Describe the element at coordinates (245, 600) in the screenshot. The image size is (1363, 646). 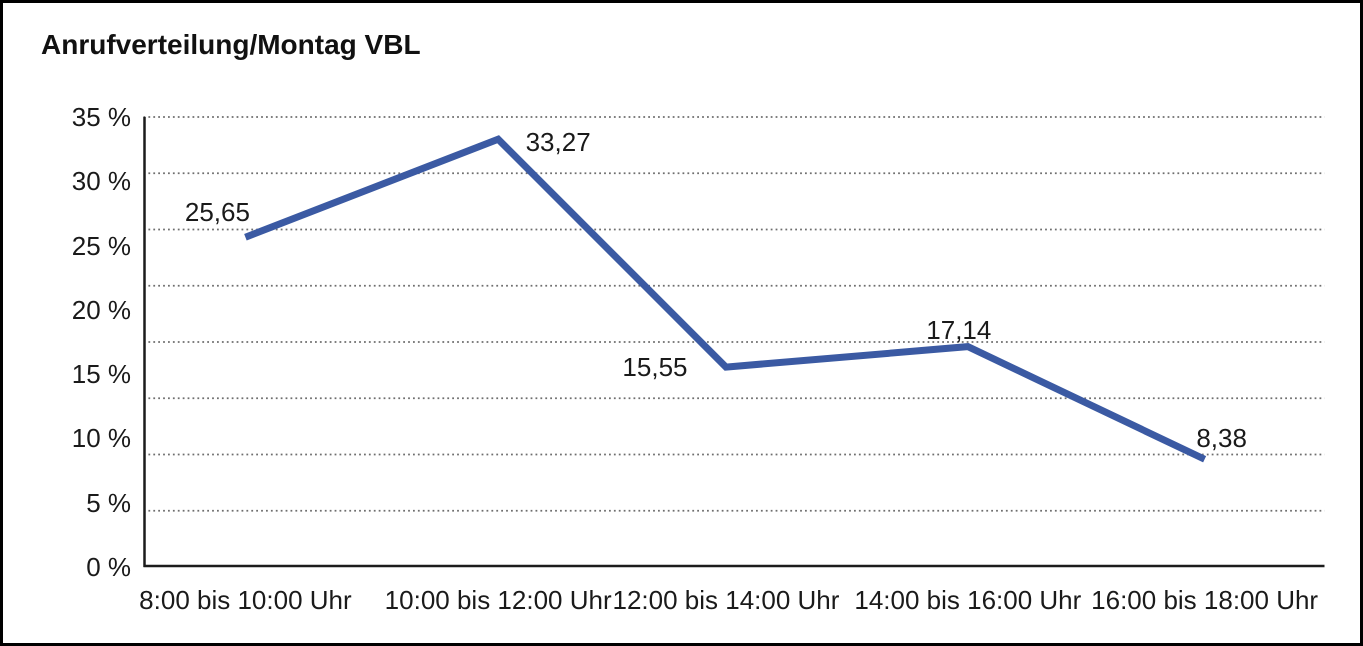
I see `x-category-label: 8:00 bis 10:00 Uhr` at that location.